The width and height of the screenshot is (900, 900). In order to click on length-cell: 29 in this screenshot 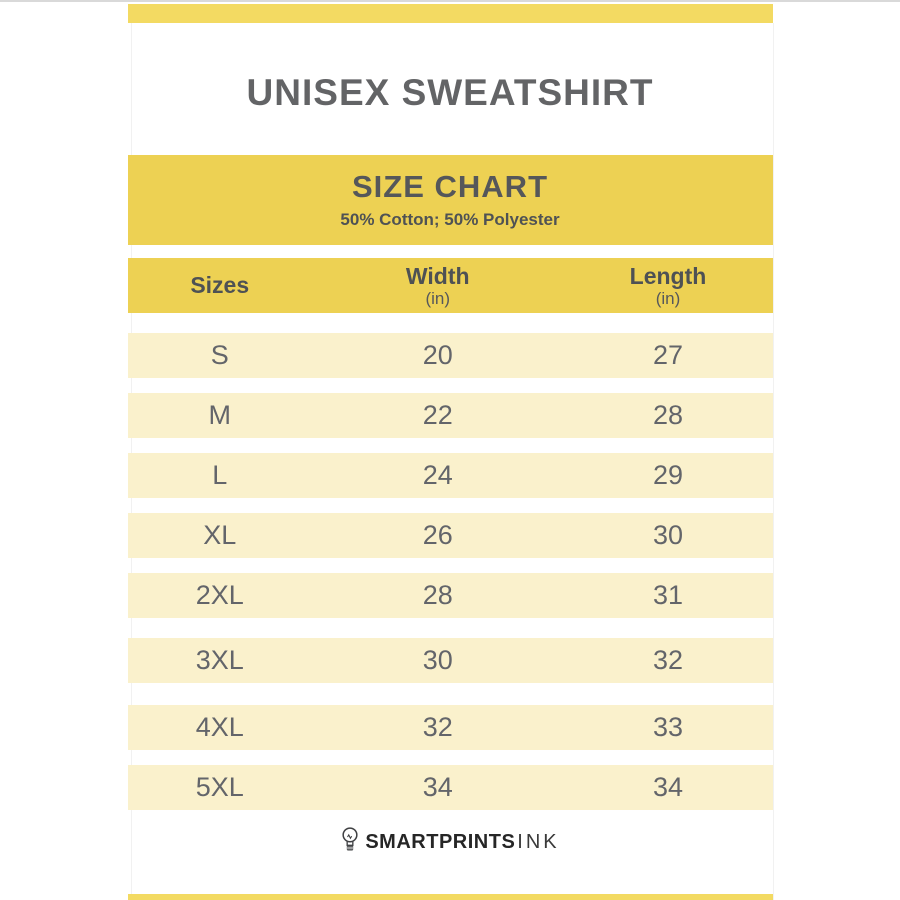, I will do `click(668, 475)`.